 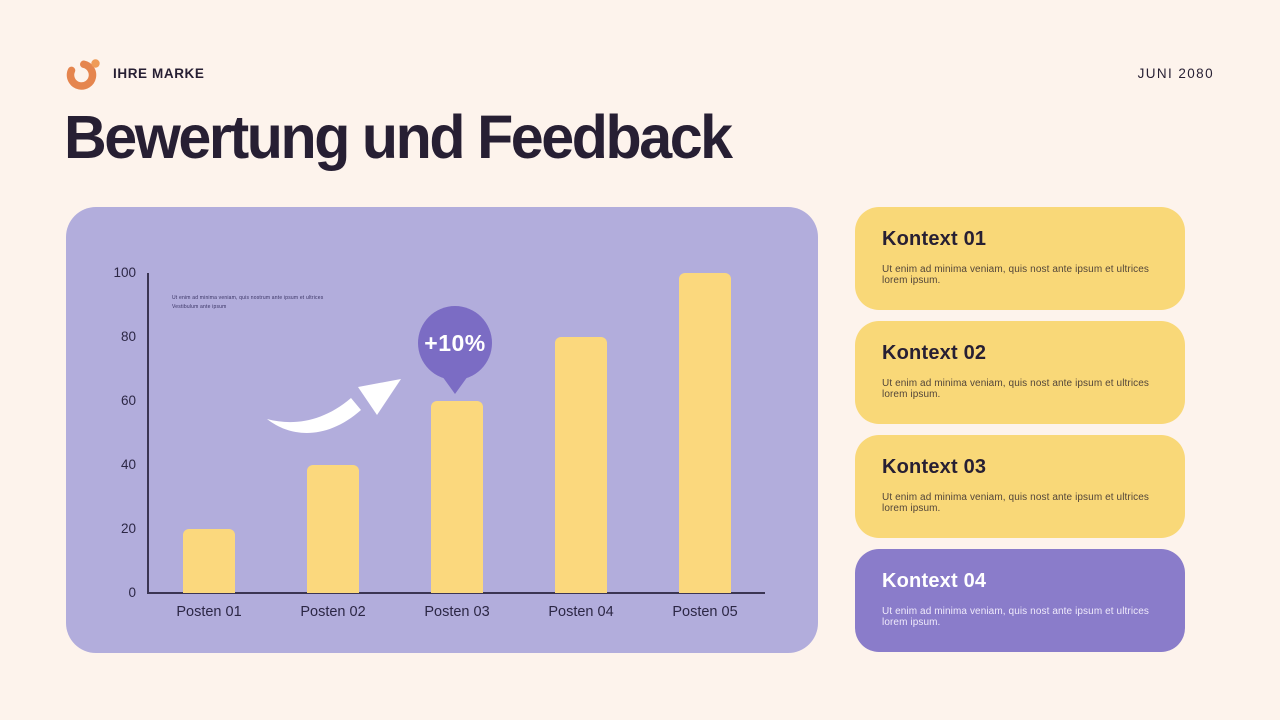 I want to click on x-axis-label: Posten 03, so click(x=457, y=612).